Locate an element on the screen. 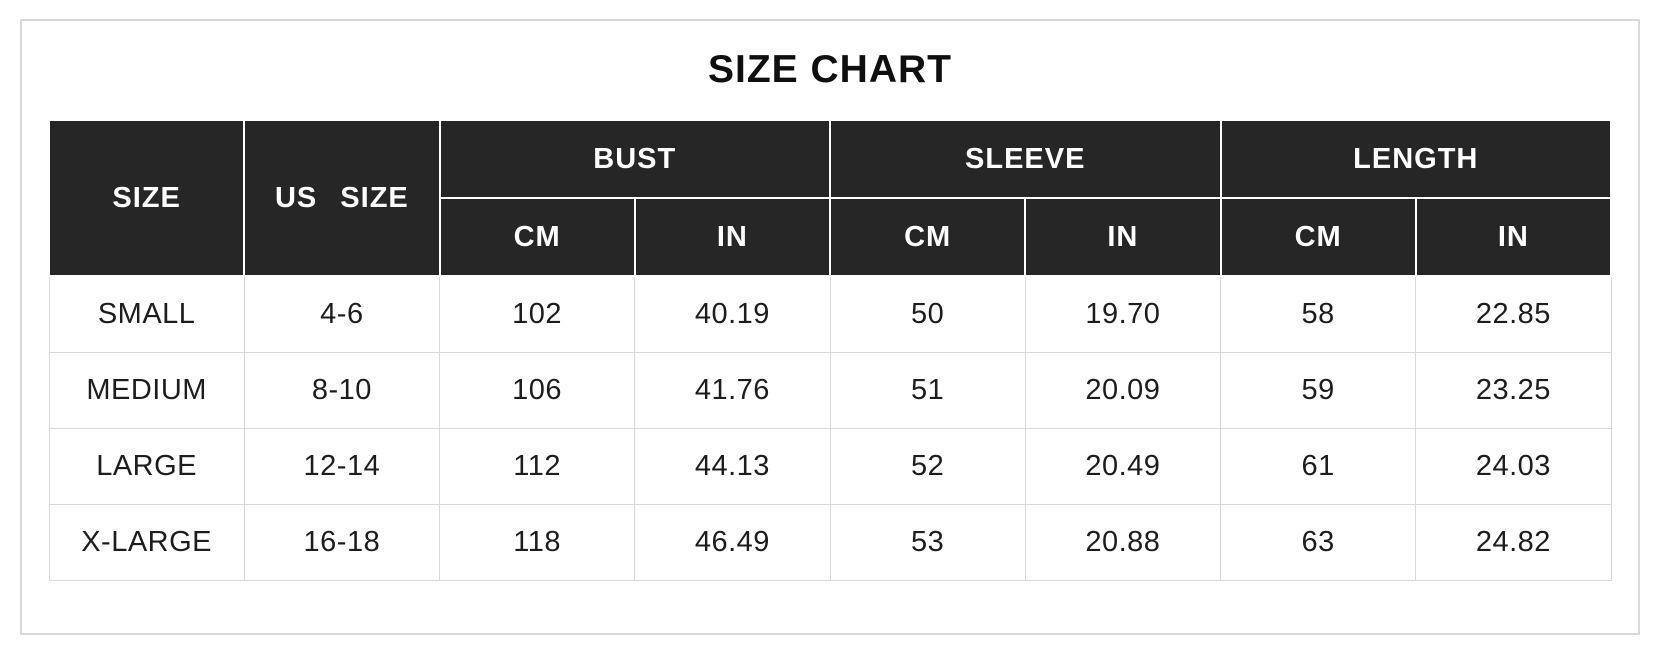 Image resolution: width=1660 pixels, height=662 pixels. cell-sleeve-in: 20.49 is located at coordinates (1123, 466).